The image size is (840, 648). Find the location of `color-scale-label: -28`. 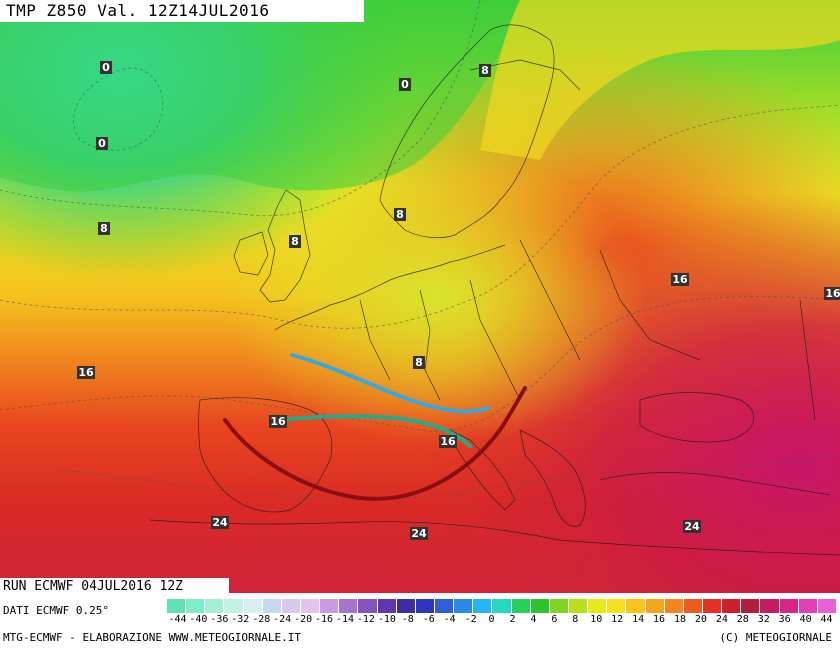

color-scale-label: -28 is located at coordinates (261, 619).